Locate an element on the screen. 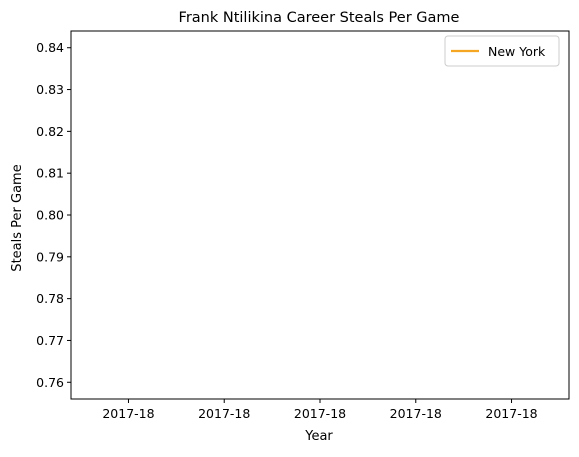 Image resolution: width=579 pixels, height=457 pixels. y-tick-label: 0.79 is located at coordinates (50, 256).